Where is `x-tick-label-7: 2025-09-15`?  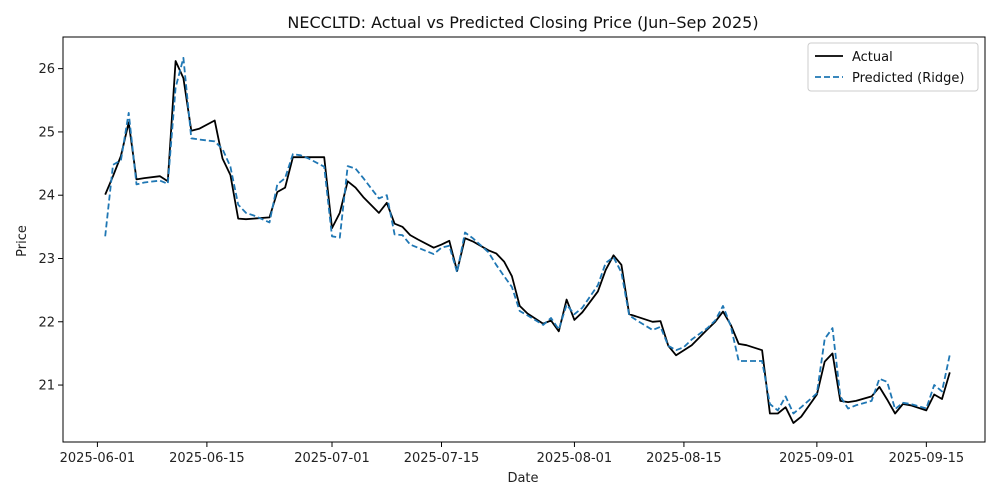 x-tick-label-7: 2025-09-15 is located at coordinates (927, 458).